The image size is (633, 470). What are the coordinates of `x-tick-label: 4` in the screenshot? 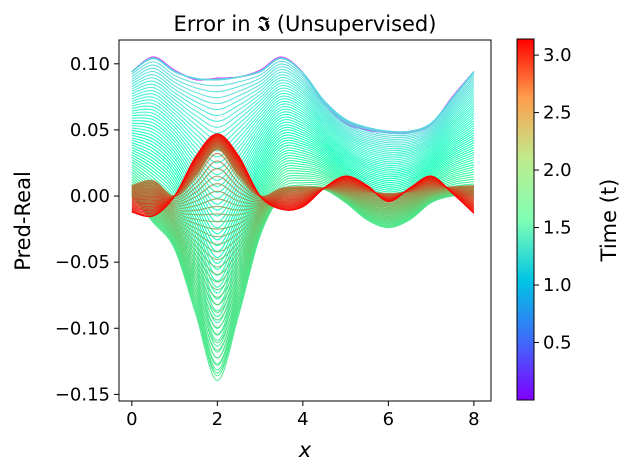 It's located at (302, 419).